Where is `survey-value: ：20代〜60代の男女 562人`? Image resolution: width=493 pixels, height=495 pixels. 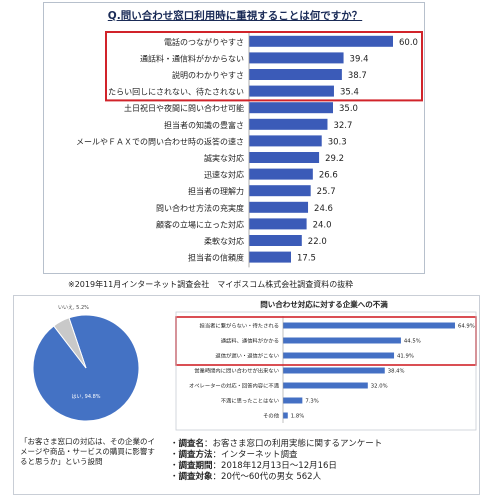 survey-value: ：20代〜60代の男女 562人 is located at coordinates (267, 477).